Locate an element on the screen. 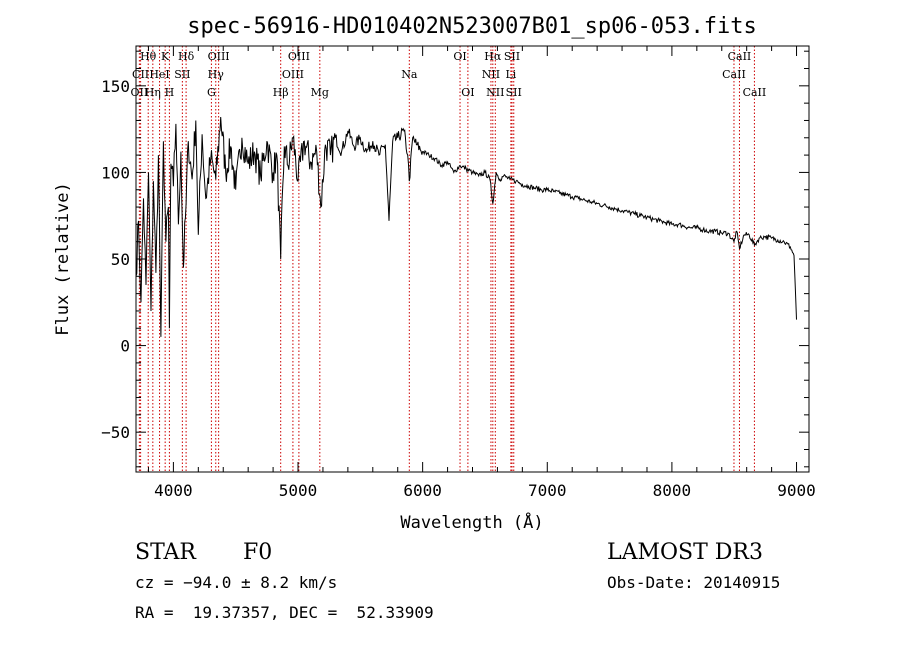 This screenshot has width=900, height=649. survey-name: LAMOST DR3 is located at coordinates (685, 552).